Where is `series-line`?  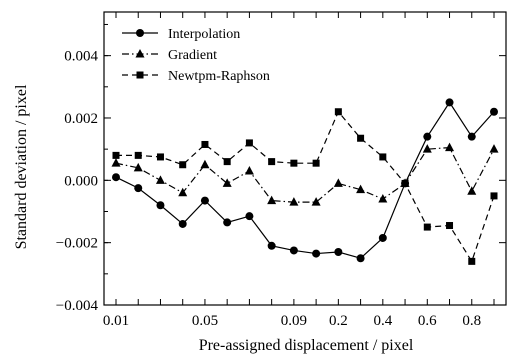
series-line is located at coordinates (305, 174).